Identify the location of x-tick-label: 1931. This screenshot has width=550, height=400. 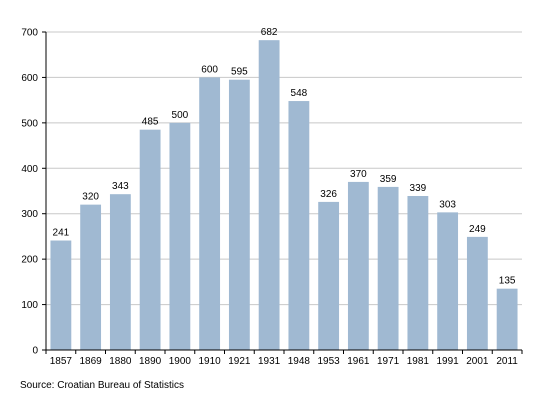
(269, 361).